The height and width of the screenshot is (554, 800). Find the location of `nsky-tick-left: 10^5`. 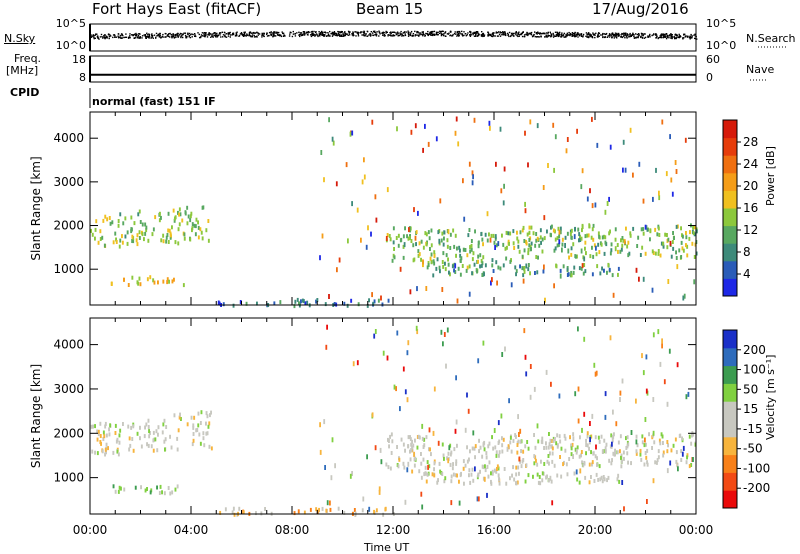

nsky-tick-left: 10^5 is located at coordinates (71, 23).